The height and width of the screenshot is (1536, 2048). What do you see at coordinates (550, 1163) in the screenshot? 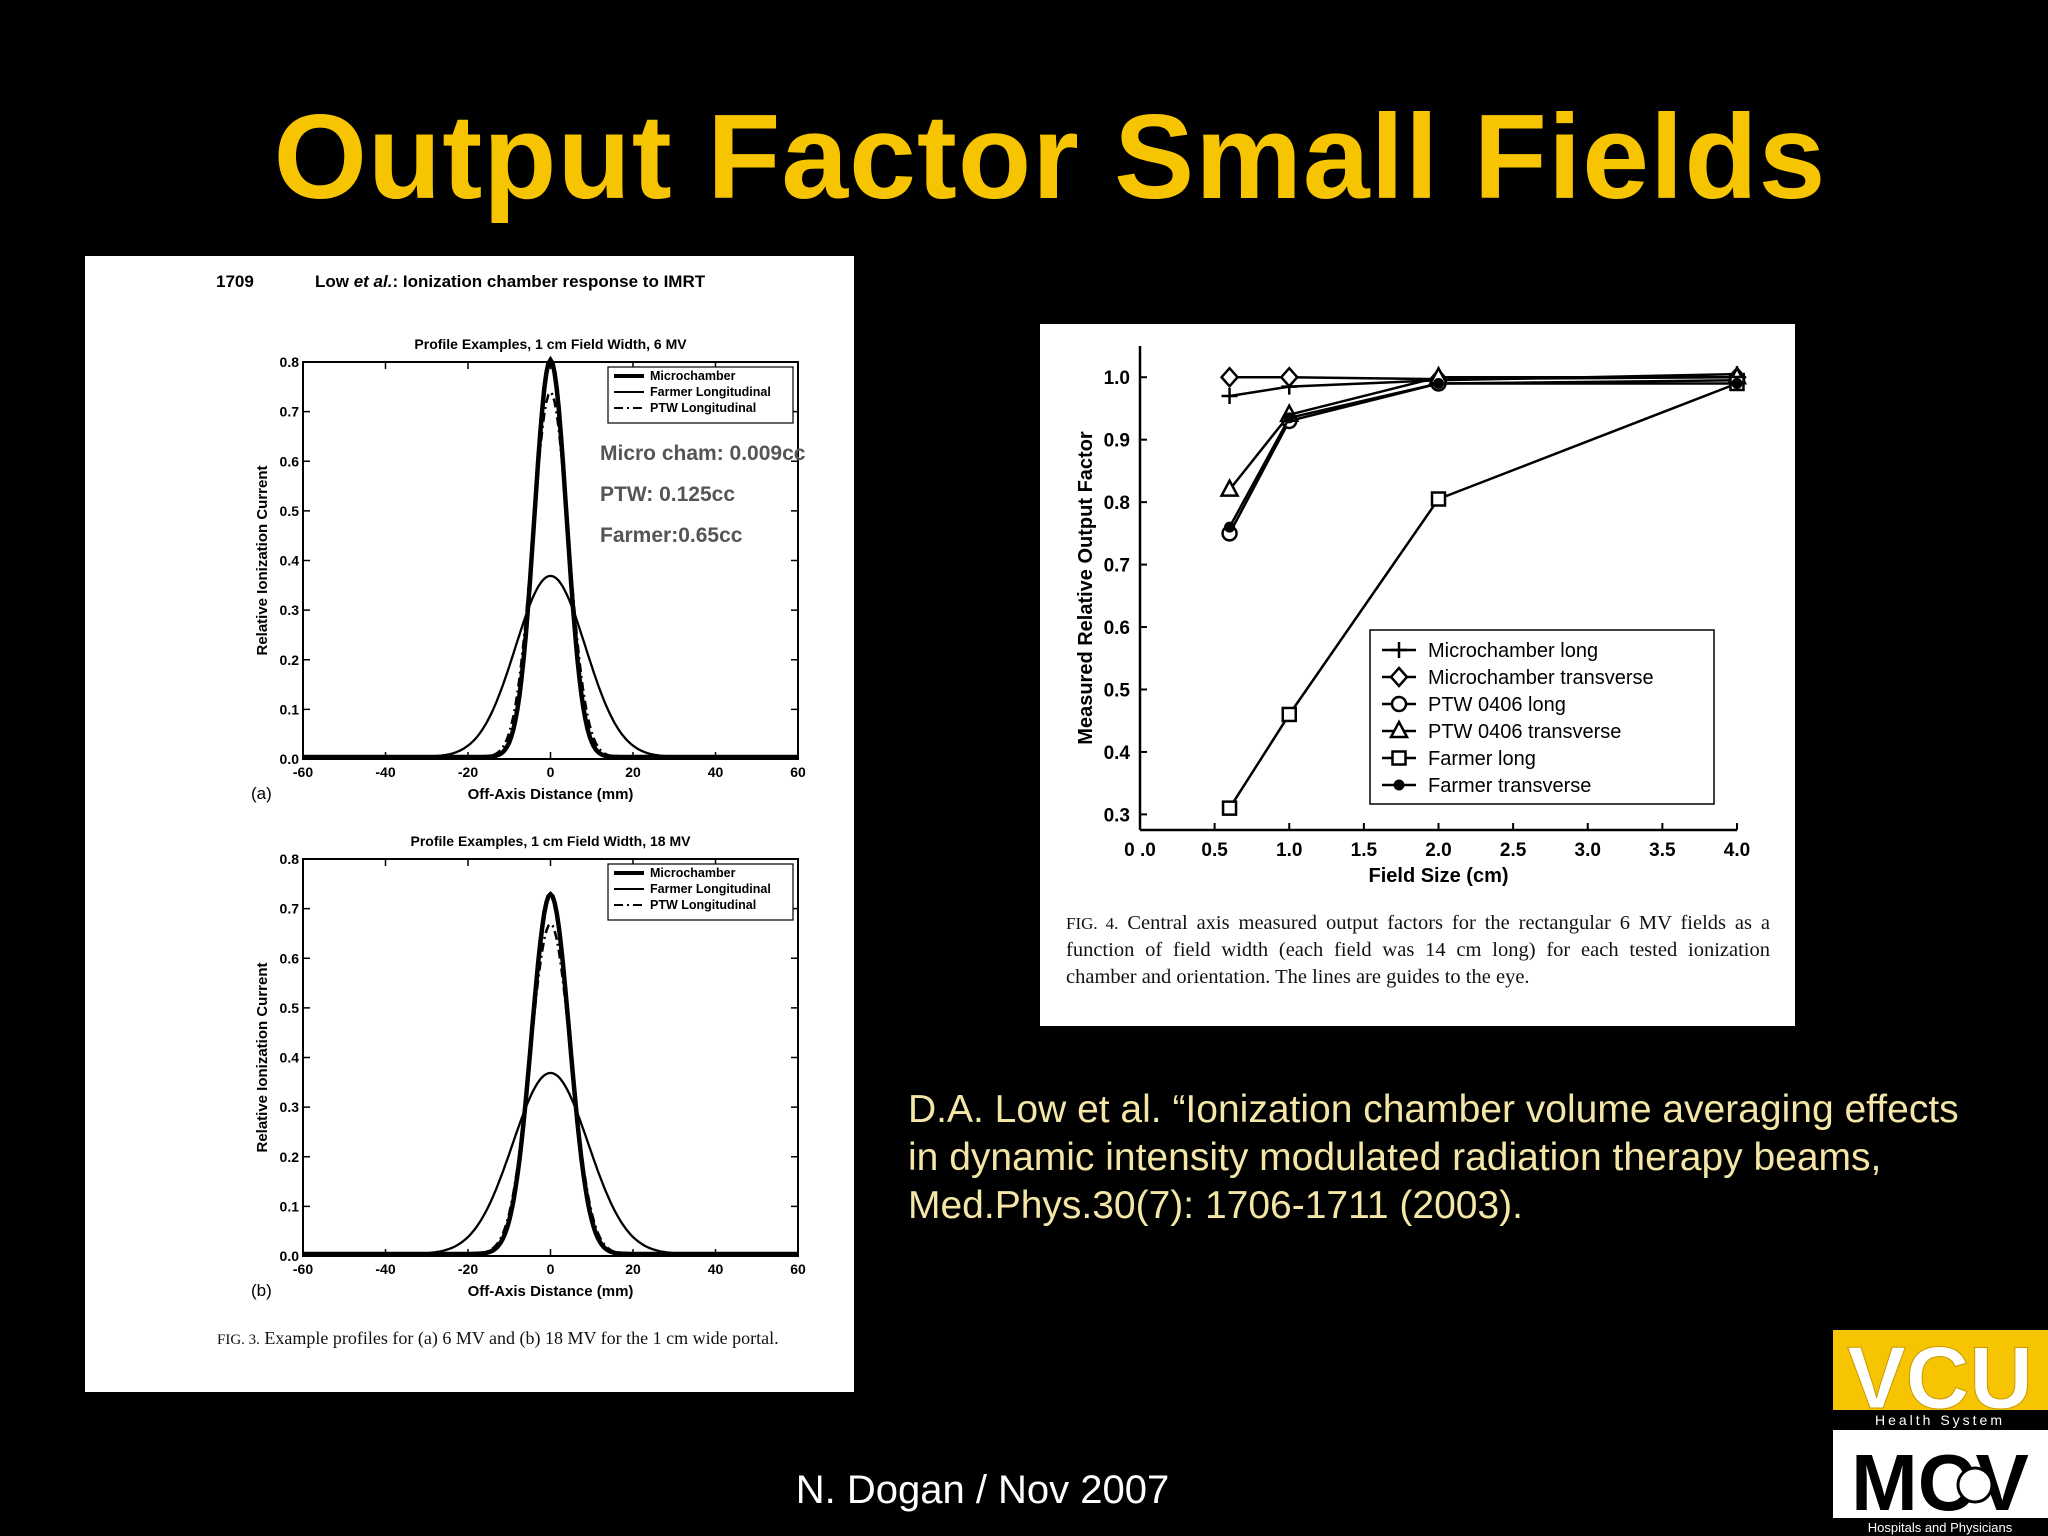
I see `profile-line-farmer-longitudinal` at bounding box center [550, 1163].